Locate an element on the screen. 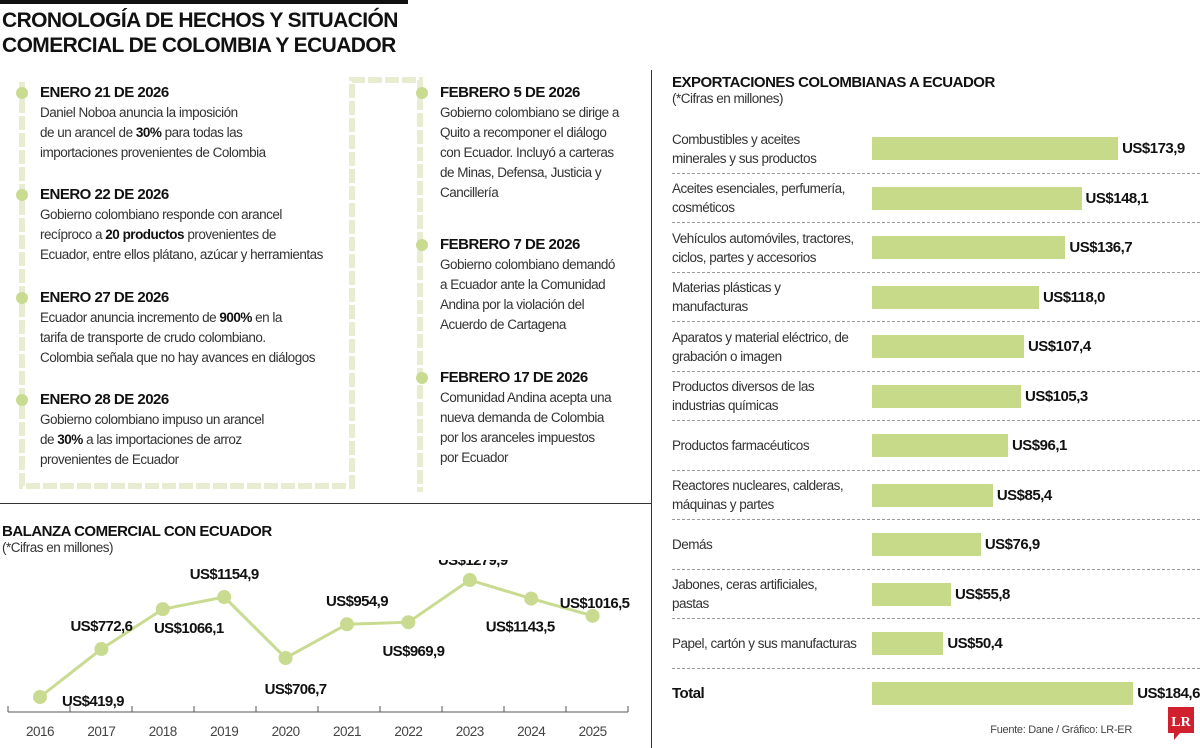  event-date: FEBRERO 5 DE 2026 is located at coordinates (510, 92).